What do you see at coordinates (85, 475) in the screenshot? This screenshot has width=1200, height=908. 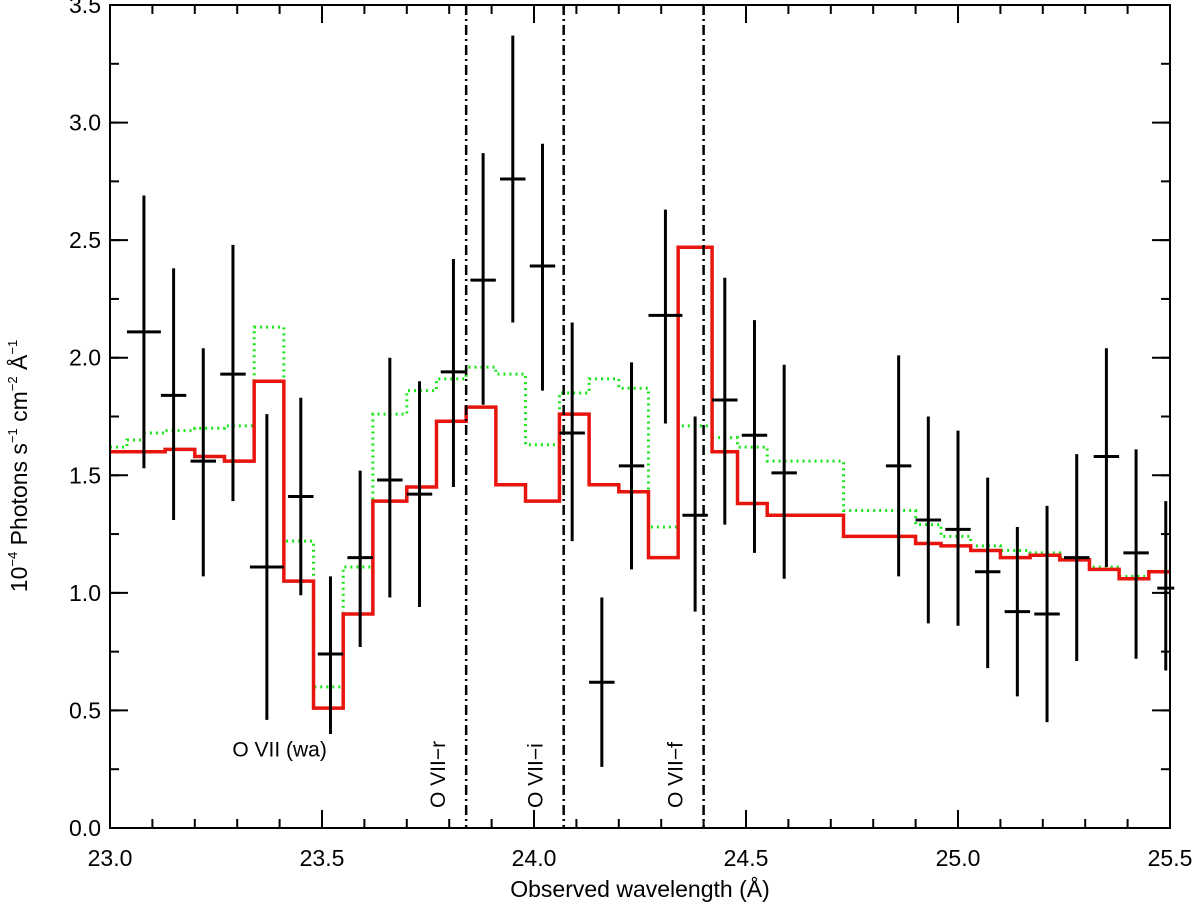 I see `y-tick-label: 1.5` at bounding box center [85, 475].